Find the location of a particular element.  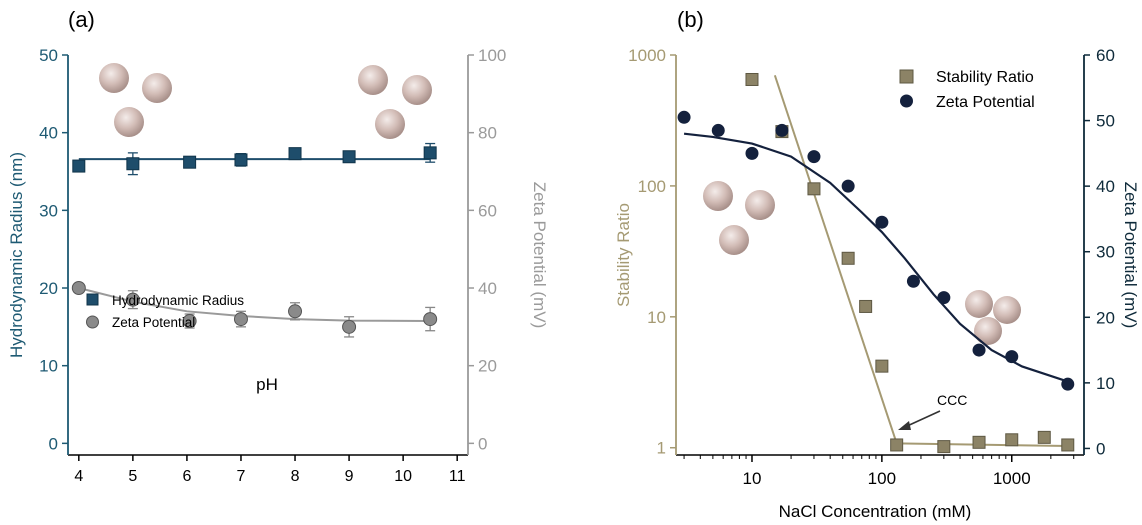

legend-label: Stability Ratio is located at coordinates (985, 77).